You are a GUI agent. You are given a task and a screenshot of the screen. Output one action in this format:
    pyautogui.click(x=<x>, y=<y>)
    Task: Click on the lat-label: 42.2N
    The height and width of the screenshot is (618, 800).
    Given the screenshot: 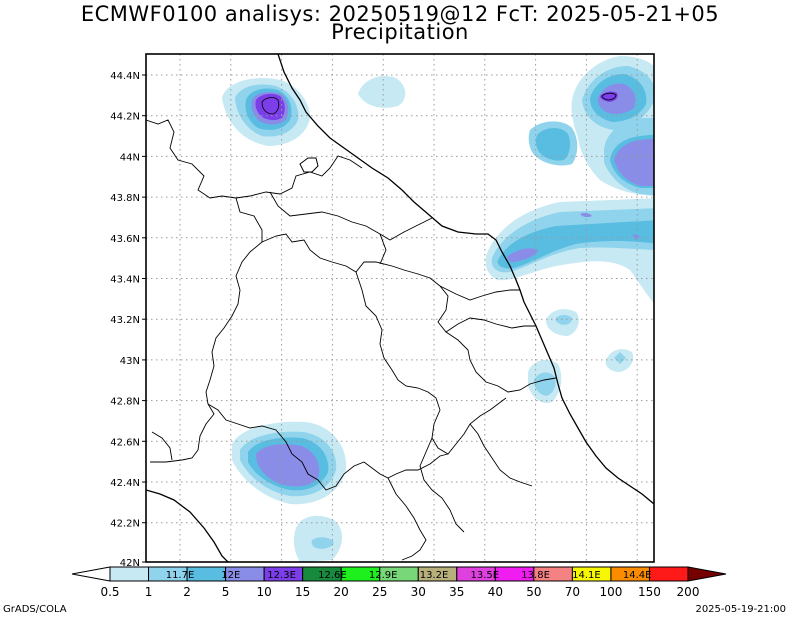 What is the action you would take?
    pyautogui.click(x=125, y=524)
    